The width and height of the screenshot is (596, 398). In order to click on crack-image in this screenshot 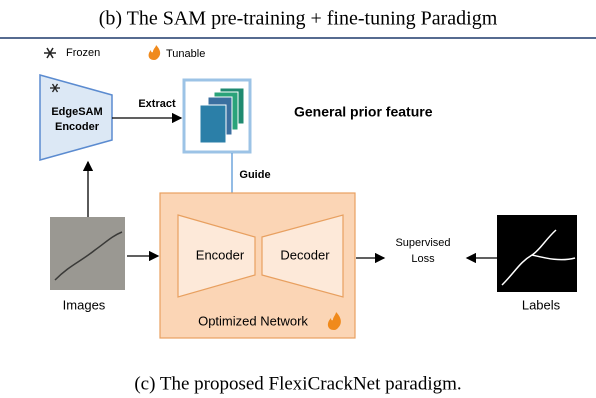, I will do `click(87, 253)`.